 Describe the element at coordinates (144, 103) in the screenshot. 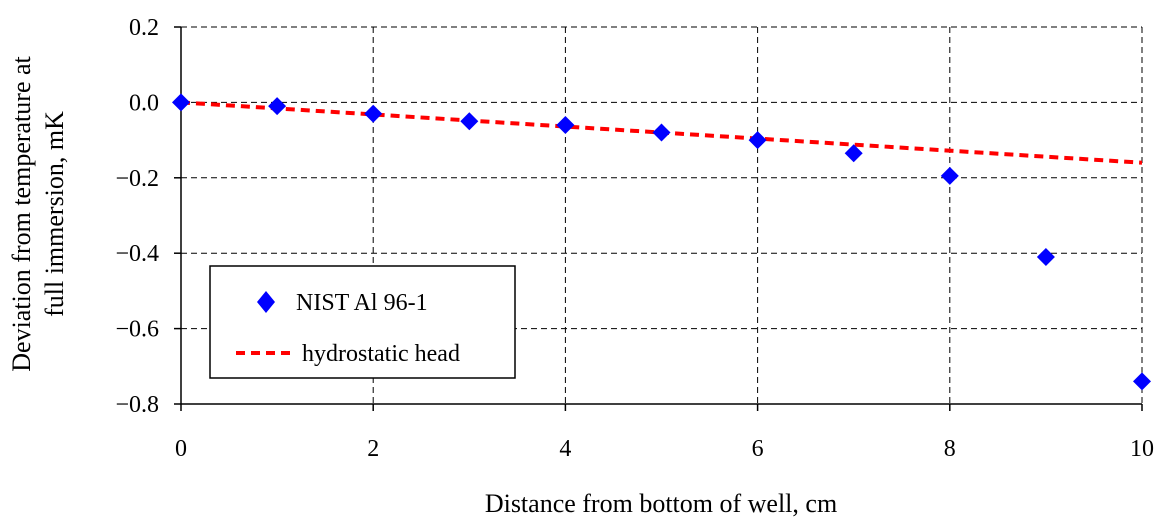

I see `y-tick-label: 0.0` at that location.